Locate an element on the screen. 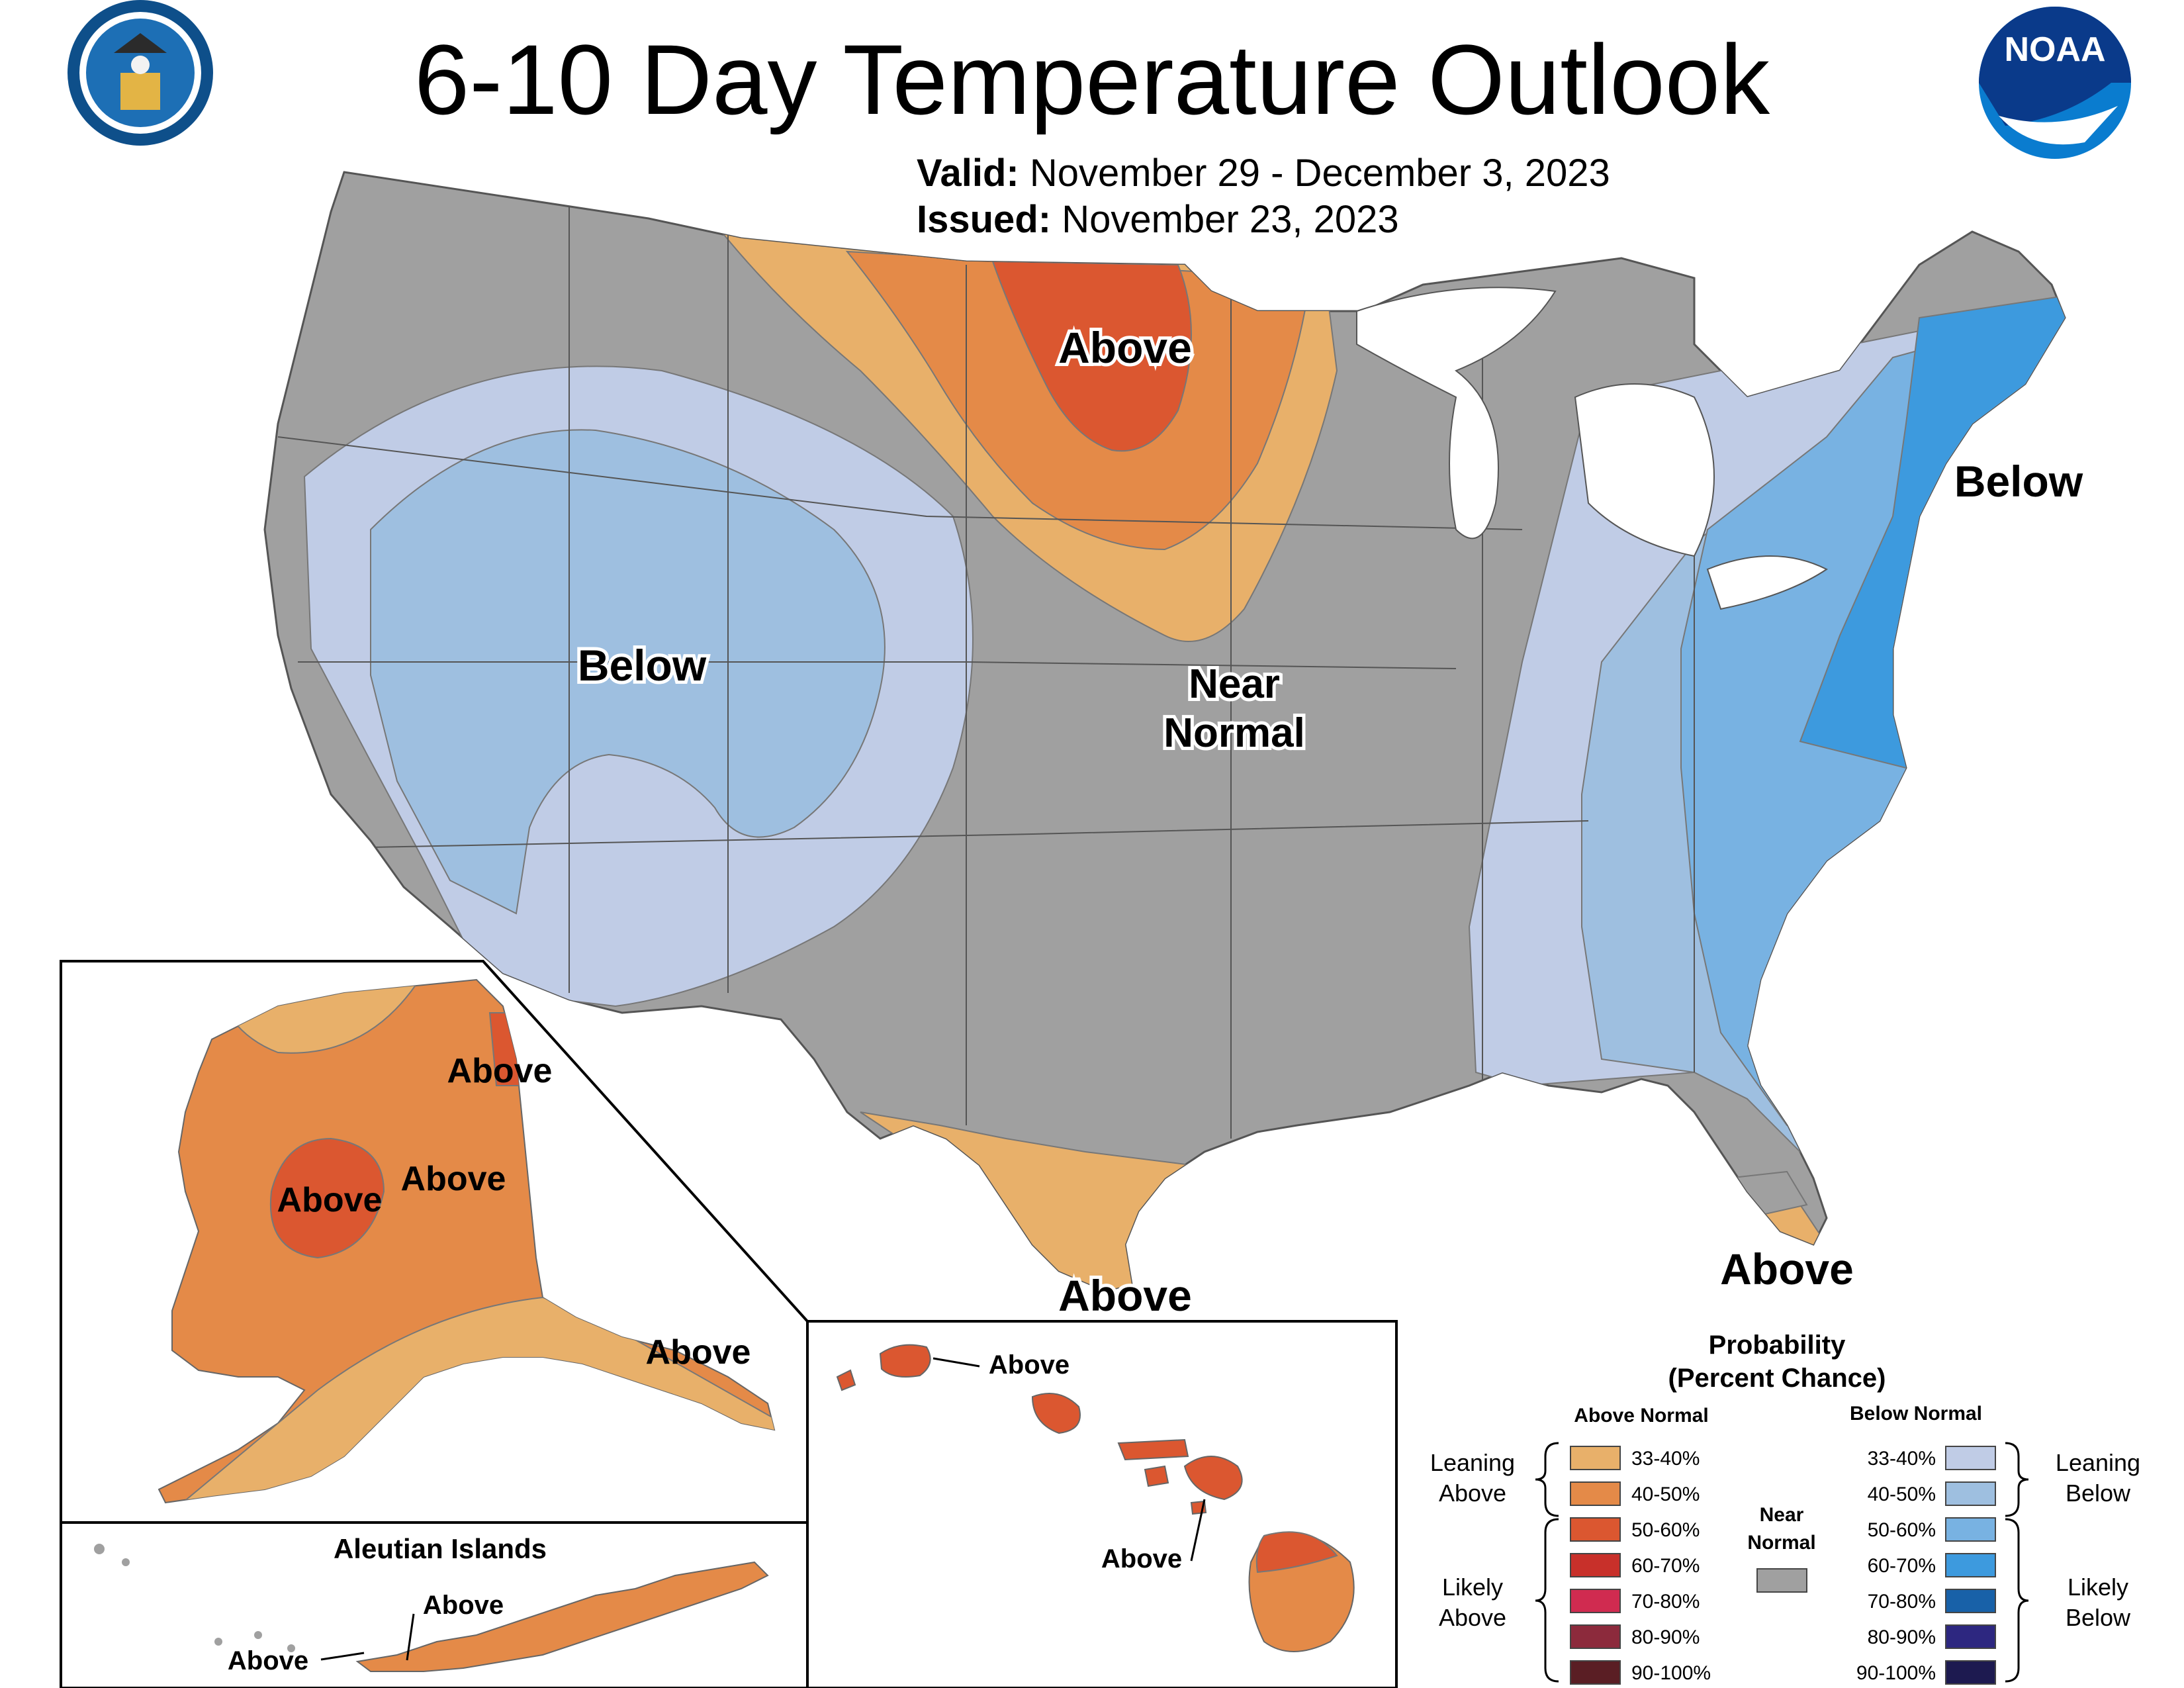 This screenshot has width=2184, height=1688. label-alaska-above-3: Above is located at coordinates (330, 1200).